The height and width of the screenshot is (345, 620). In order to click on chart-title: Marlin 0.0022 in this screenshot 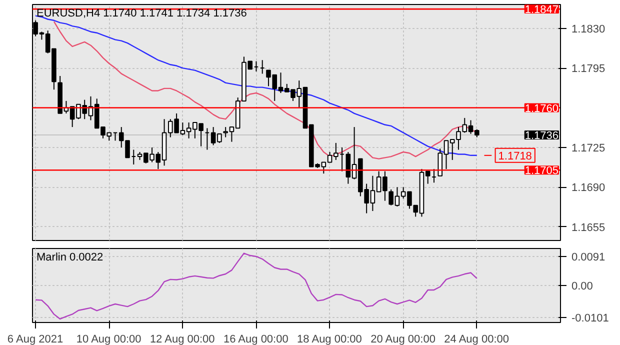, I will do `click(70, 258)`.